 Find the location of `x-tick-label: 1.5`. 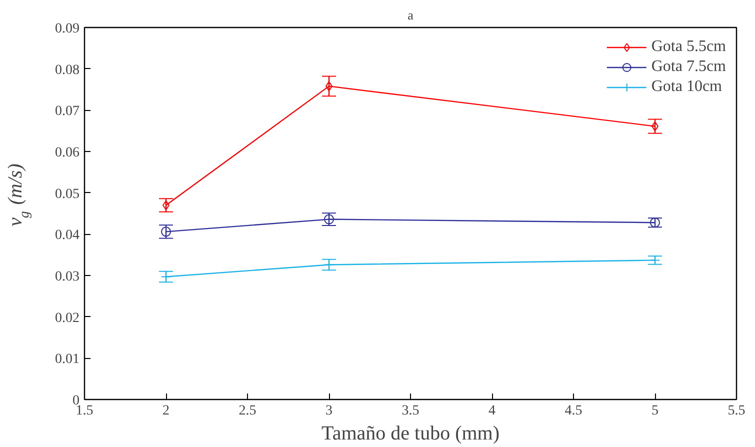

x-tick-label: 1.5 is located at coordinates (85, 411).